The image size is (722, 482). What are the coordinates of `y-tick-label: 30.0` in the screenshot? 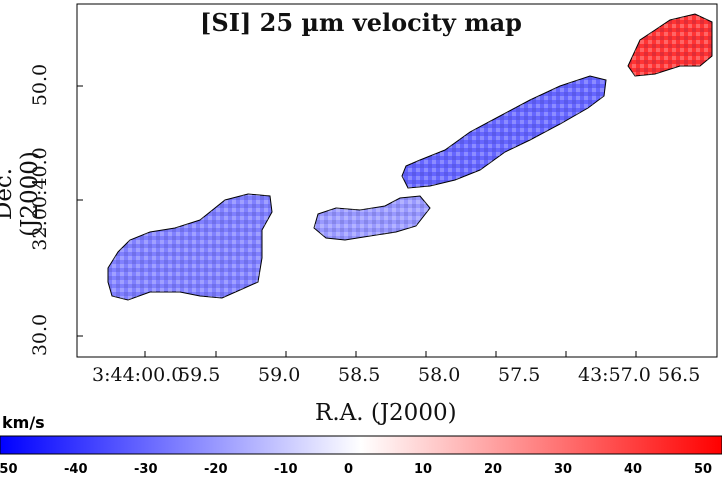 It's located at (40, 335).